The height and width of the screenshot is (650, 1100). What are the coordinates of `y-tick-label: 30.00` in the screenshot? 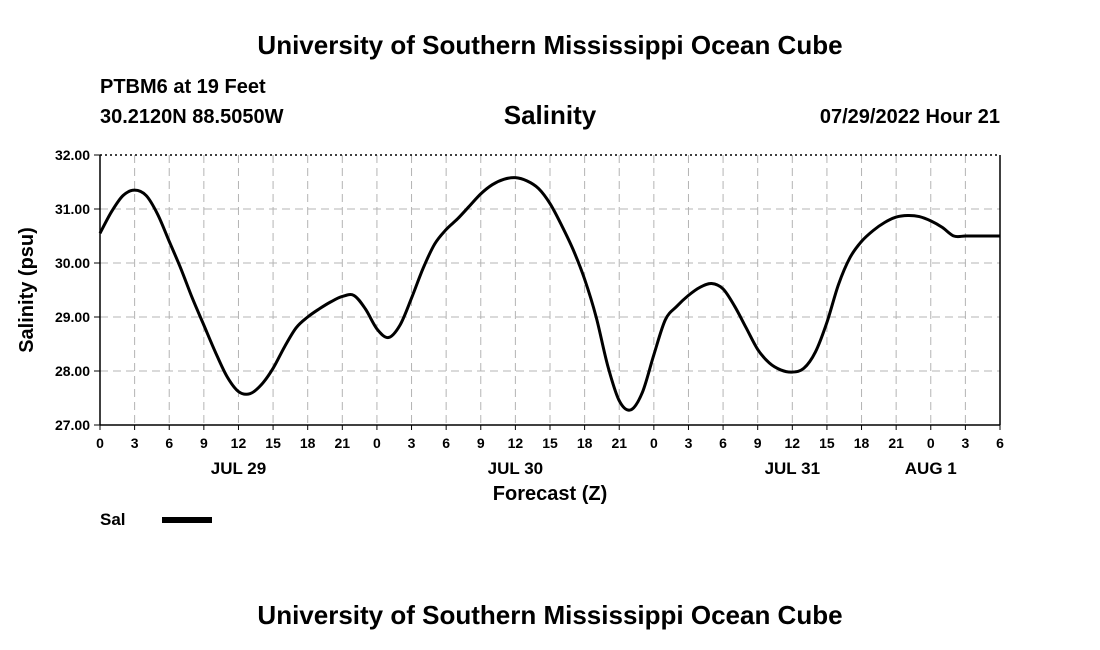 It's located at (72, 263).